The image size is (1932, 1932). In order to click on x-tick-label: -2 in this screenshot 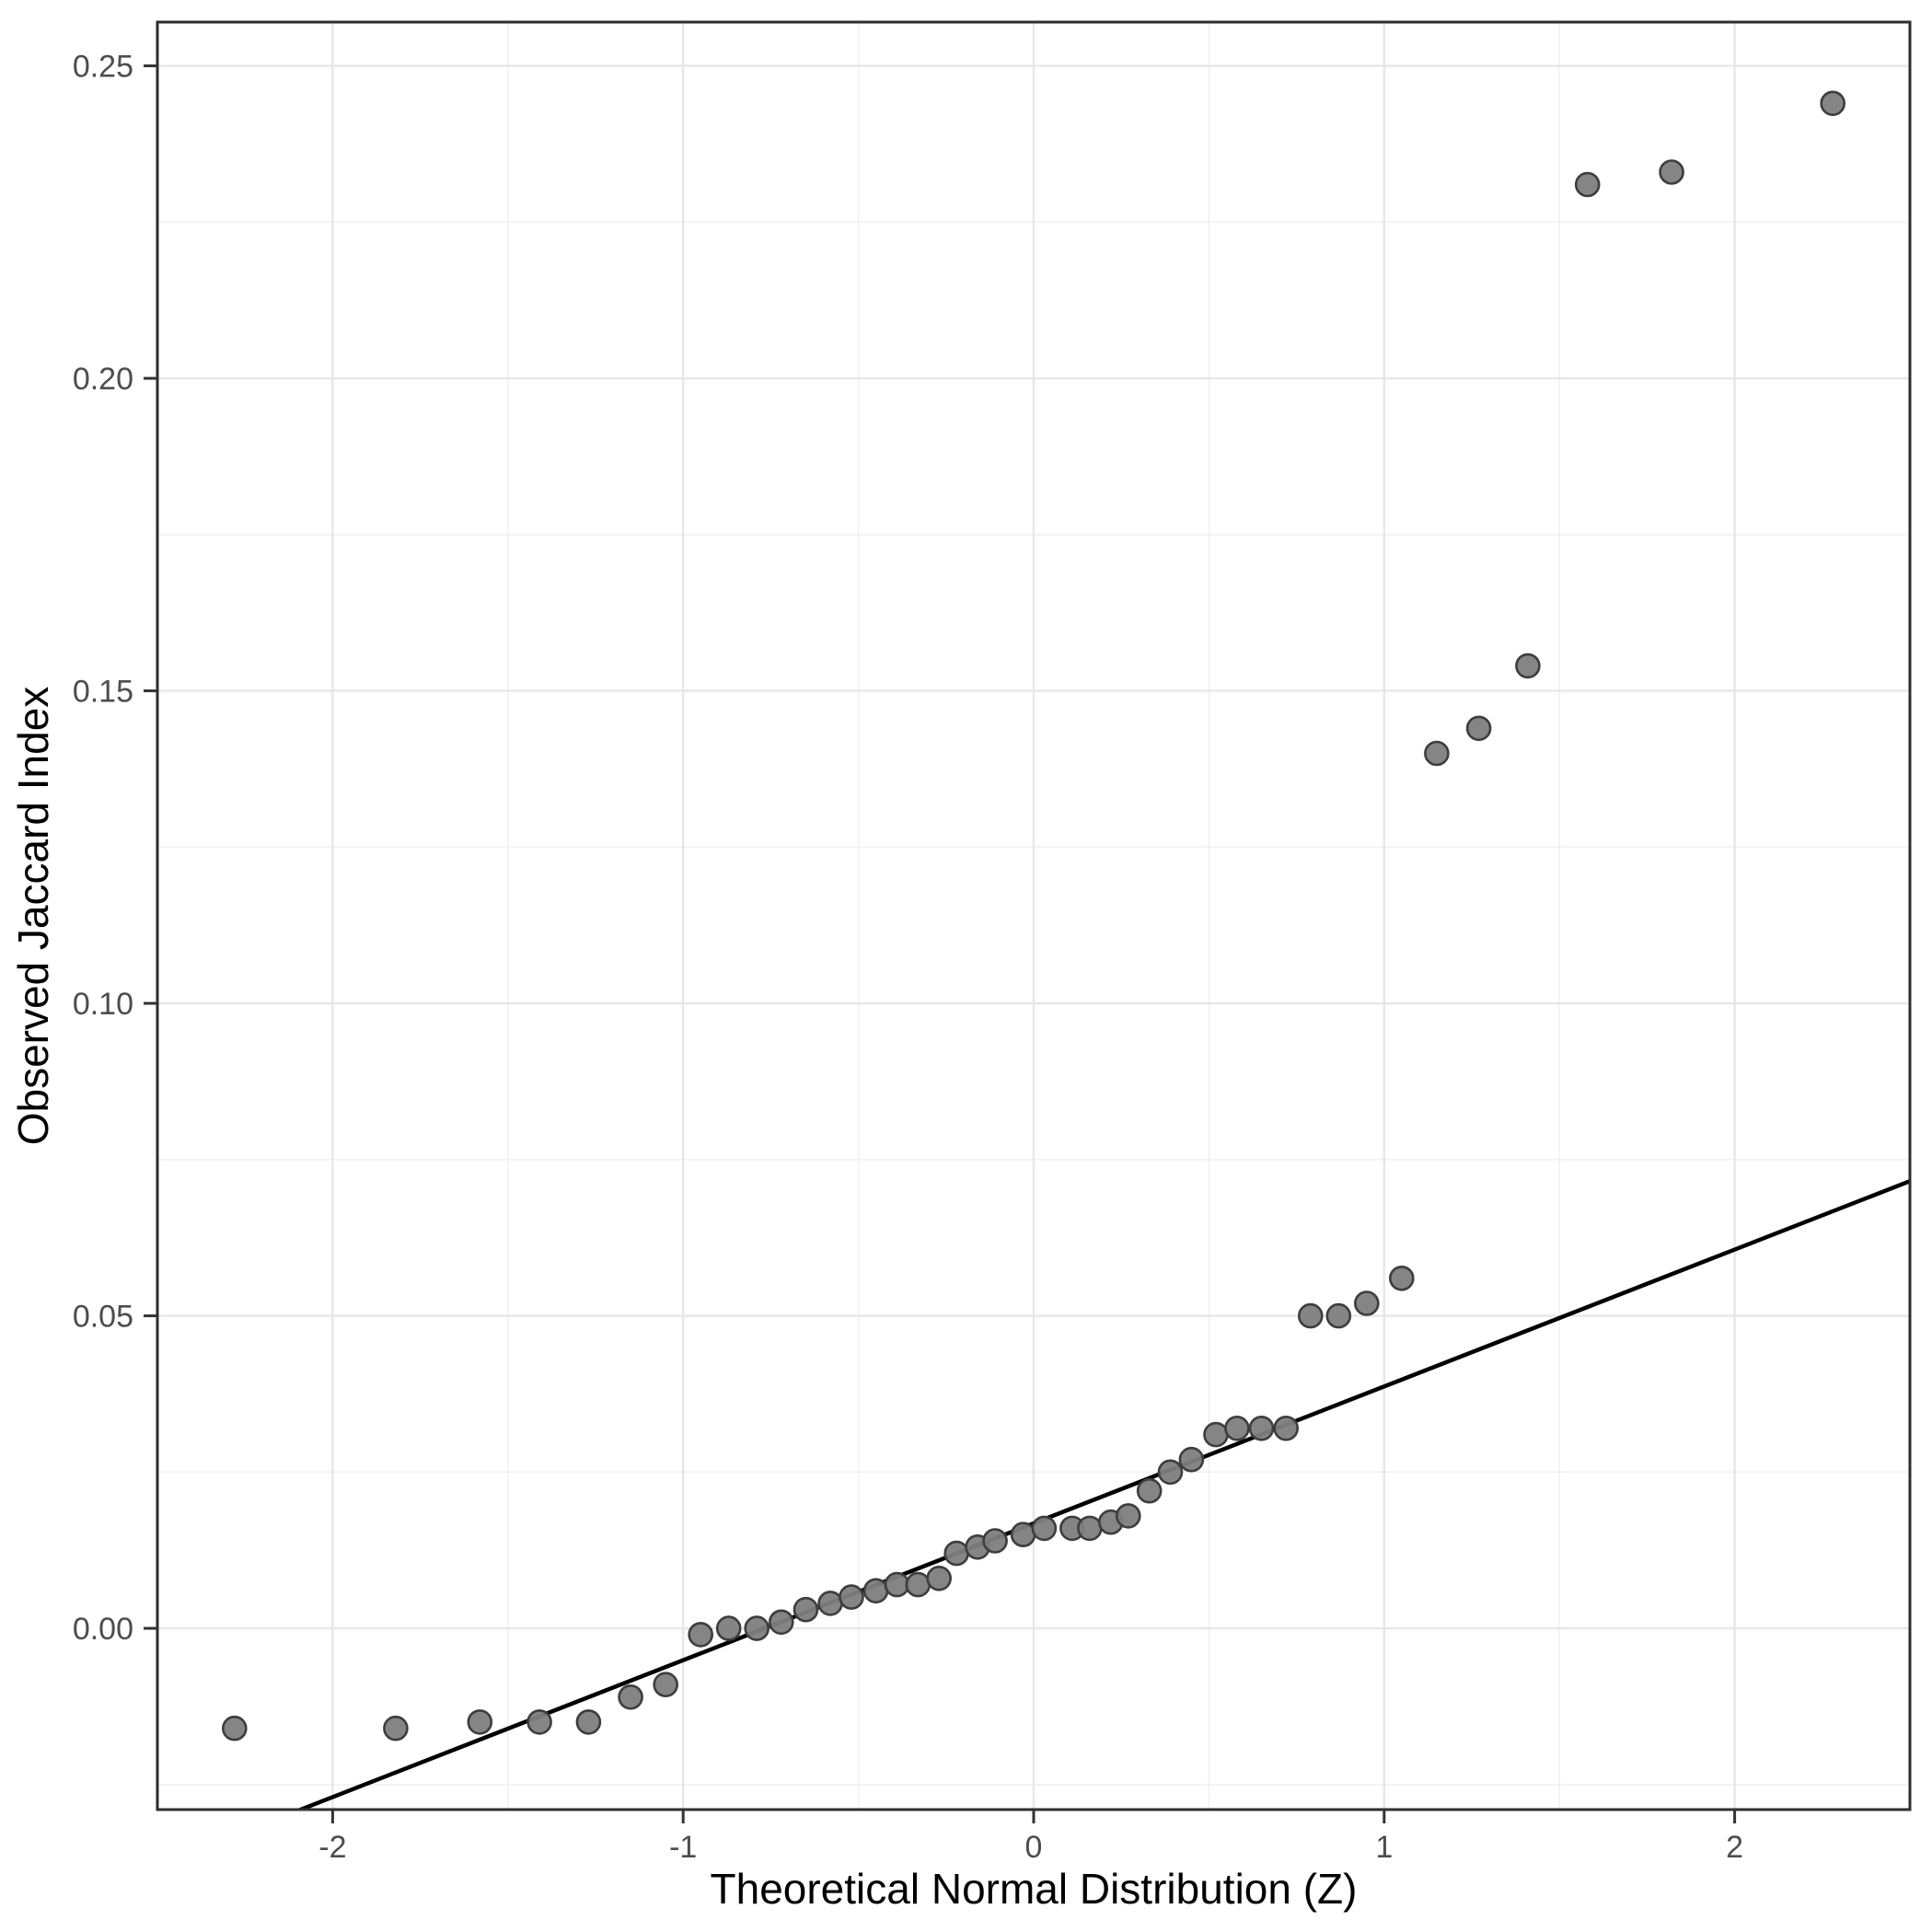, I will do `click(332, 1848)`.